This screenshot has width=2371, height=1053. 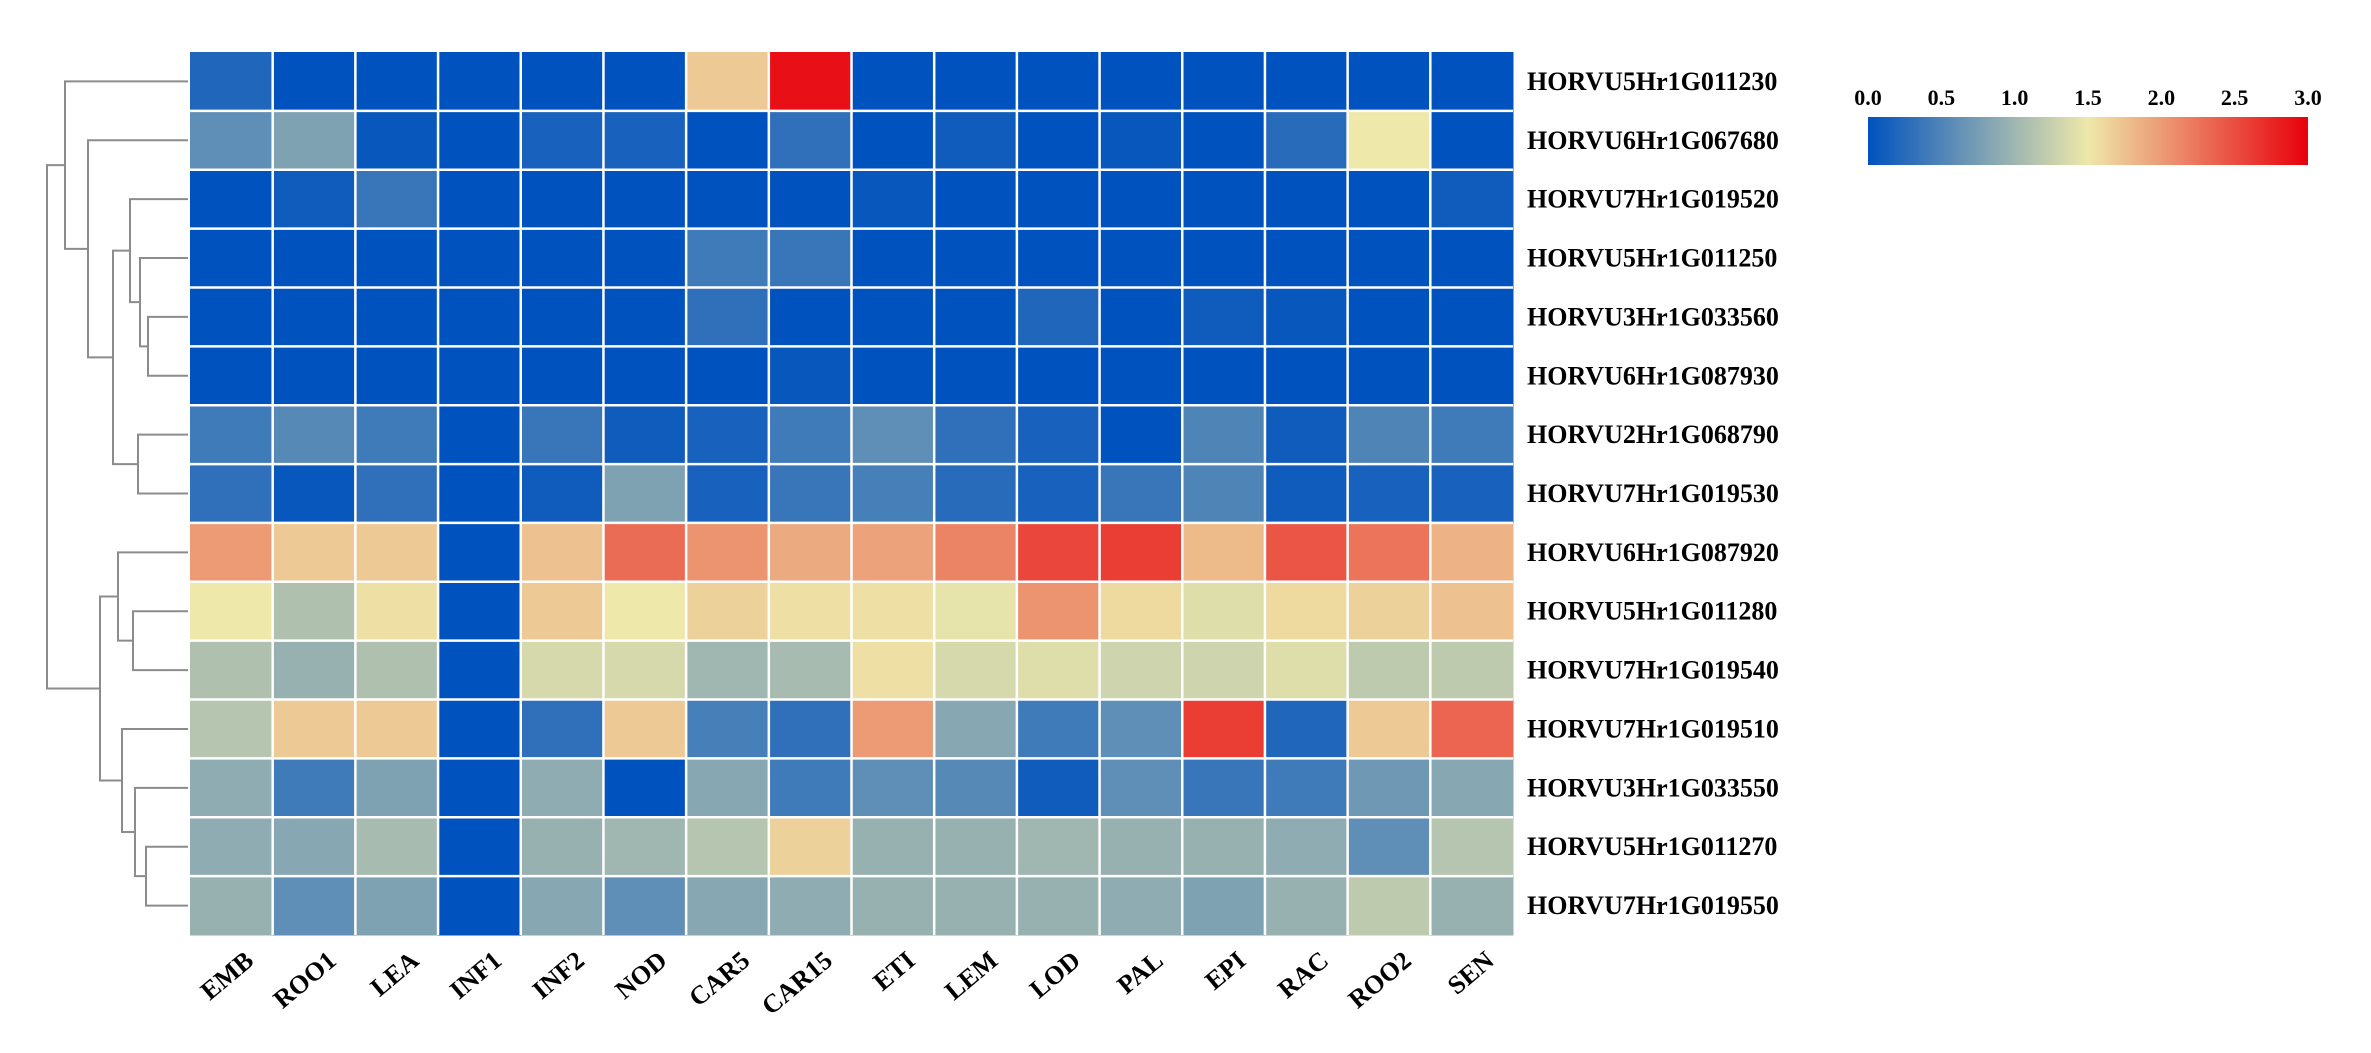 I want to click on colorbar-tick-label: 0.5, so click(x=1942, y=97).